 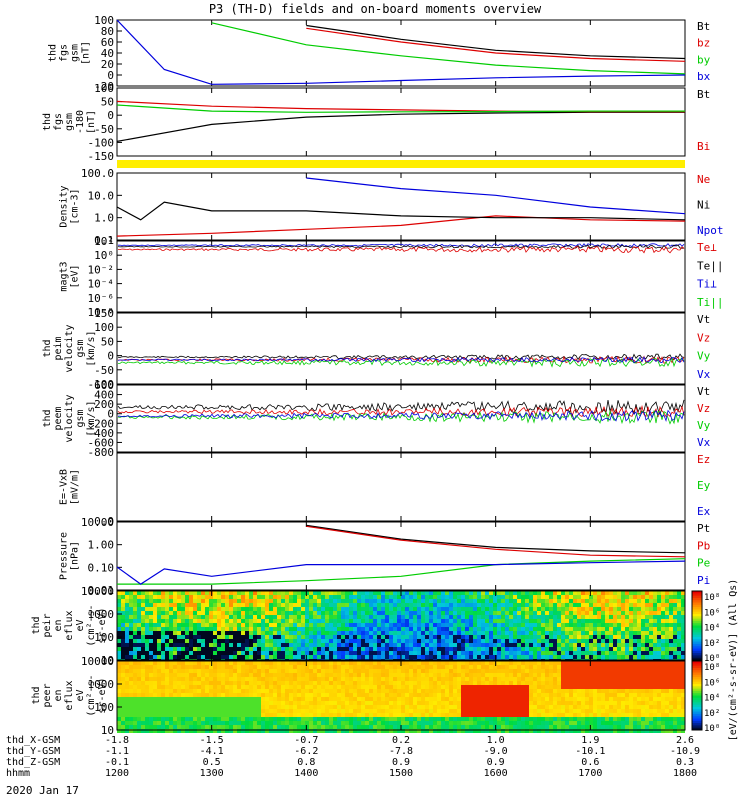 What do you see at coordinates (104, 404) in the screenshot?
I see `y-tick-label: 200` at bounding box center [104, 404].